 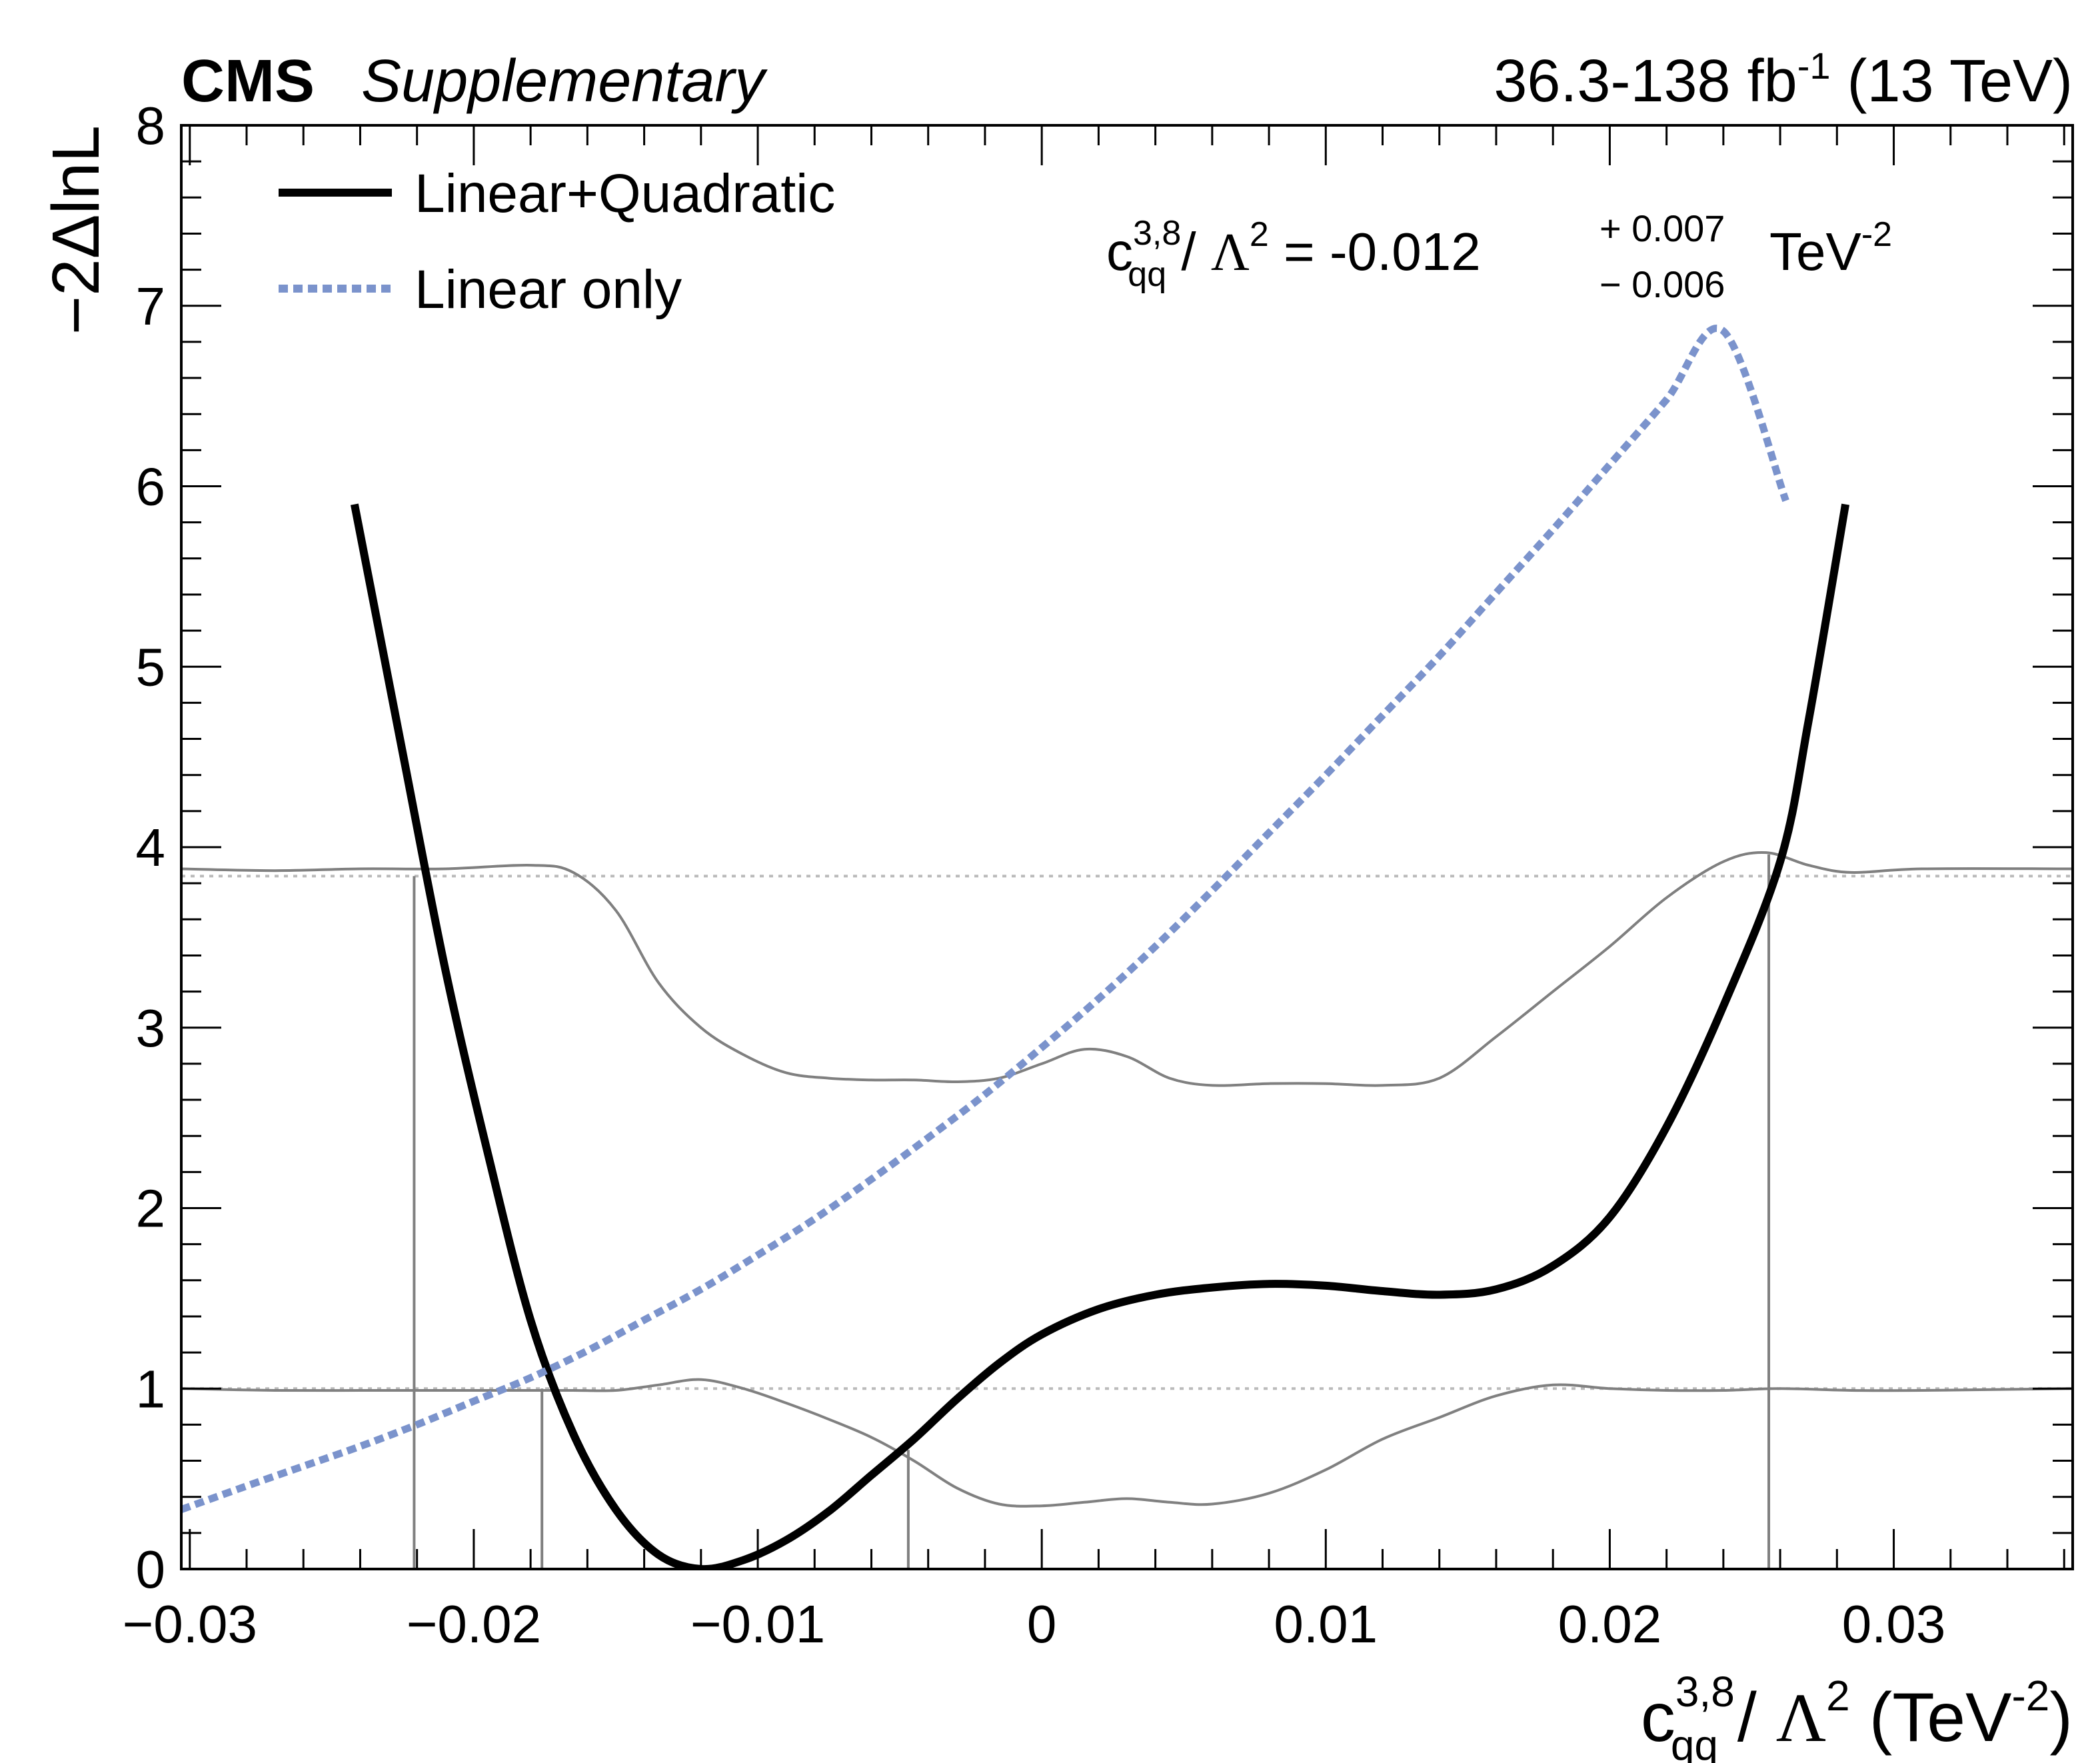 I want to click on fit-value: = -0.012, so click(x=1375, y=251).